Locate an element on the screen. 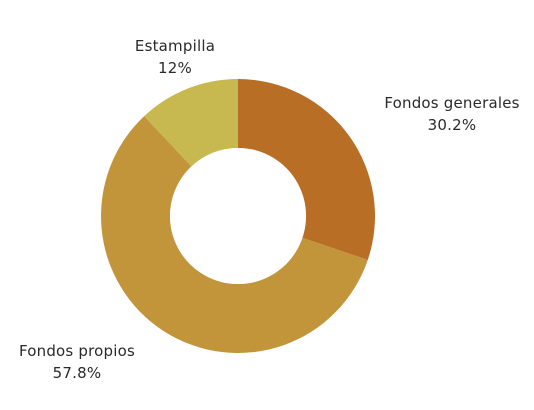 This screenshot has width=534, height=410. slice-label-estampilla: Estampilla 12% is located at coordinates (175, 57).